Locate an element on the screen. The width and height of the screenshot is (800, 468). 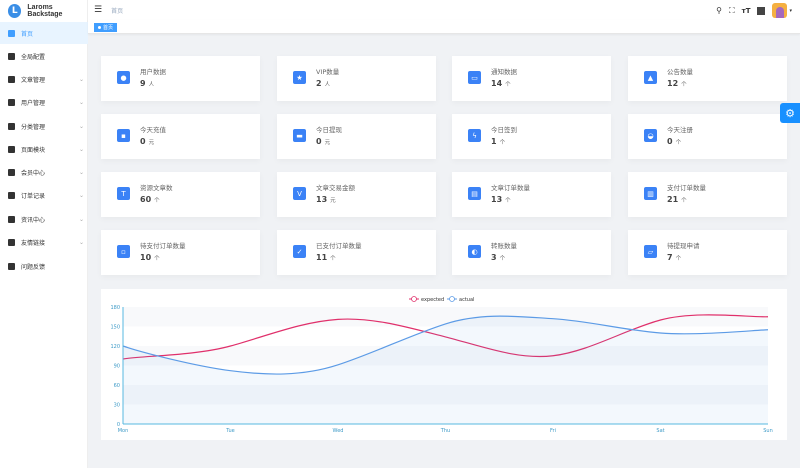
settings-button: ⚙ is located at coordinates (790, 113).